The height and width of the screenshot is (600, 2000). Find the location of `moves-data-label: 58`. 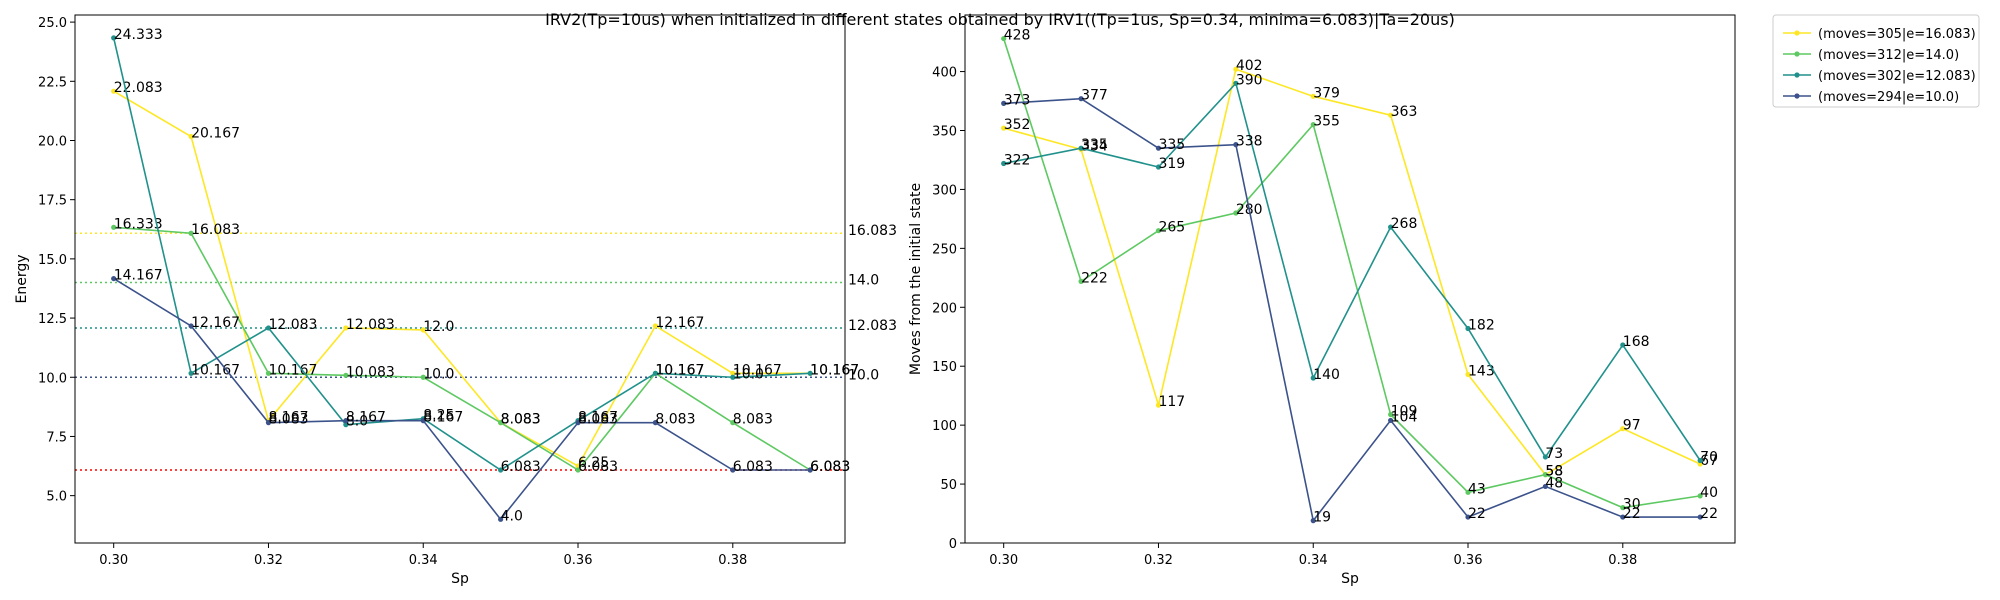

moves-data-label: 58 is located at coordinates (1554, 472).